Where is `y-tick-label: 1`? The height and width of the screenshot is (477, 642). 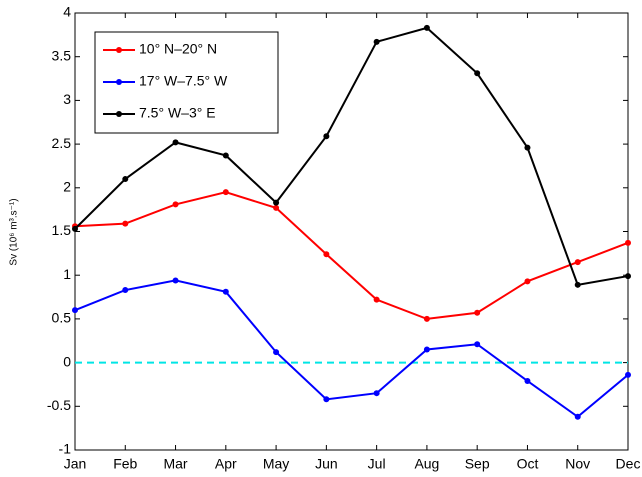 y-tick-label: 1 is located at coordinates (67, 274).